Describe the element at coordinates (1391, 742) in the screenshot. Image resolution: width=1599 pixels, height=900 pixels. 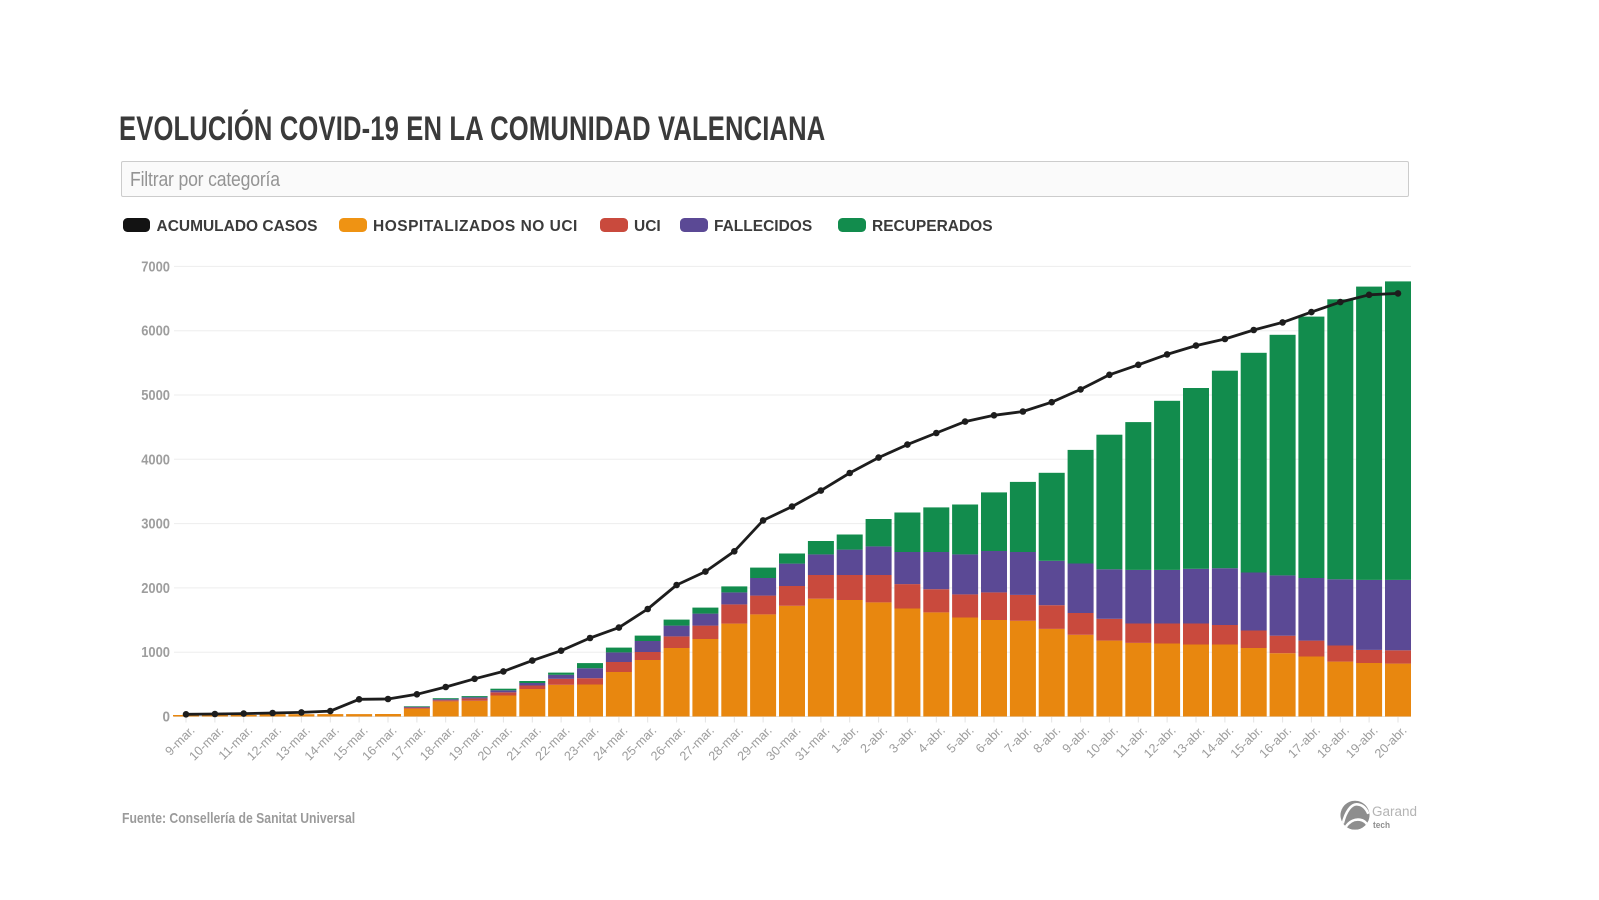
I see `svg-text: 20-abr.` at that location.